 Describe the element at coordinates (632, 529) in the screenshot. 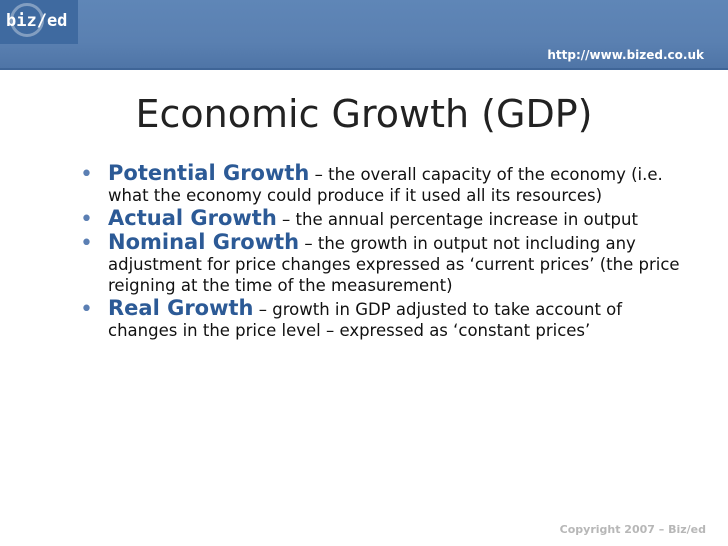

I see `copyright-notice: Copyright 2007 – Biz/ed` at that location.